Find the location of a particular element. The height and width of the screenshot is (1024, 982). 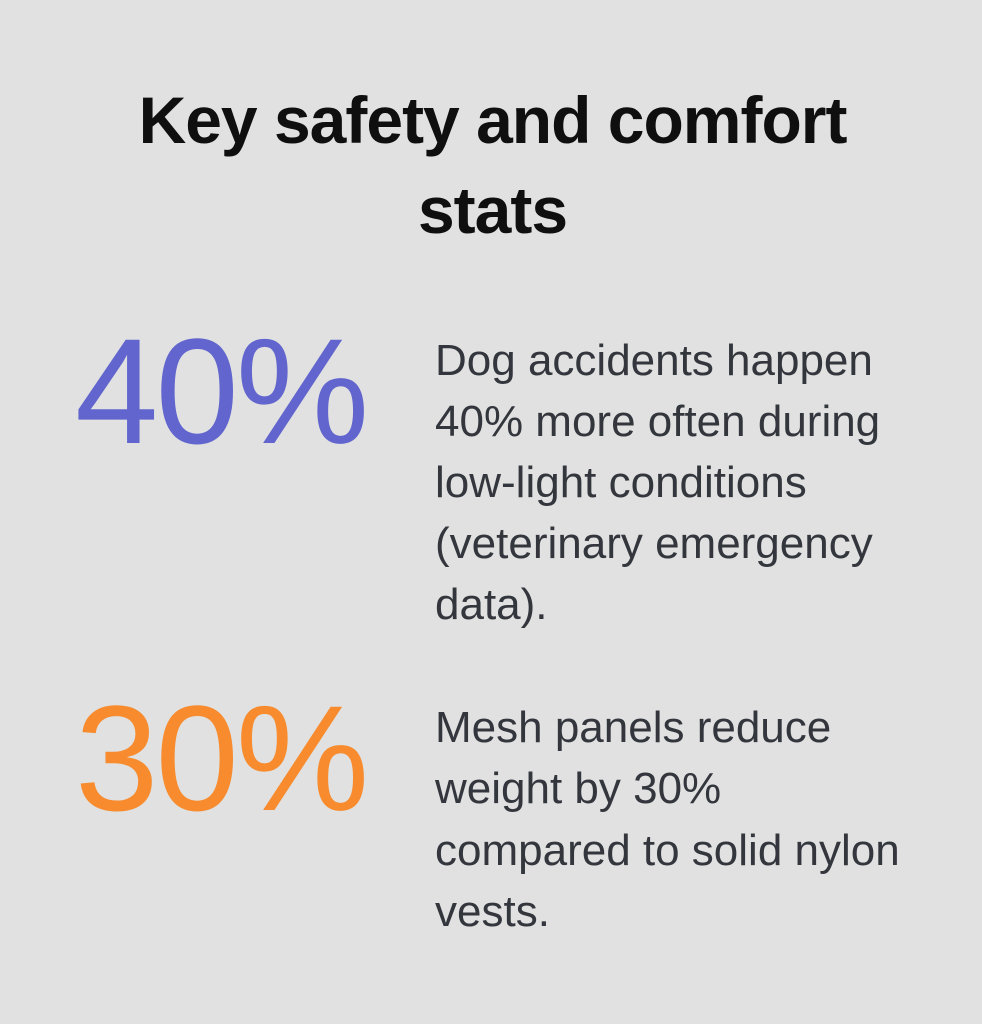

stat-value-30-percent: 30% is located at coordinates (222, 758).